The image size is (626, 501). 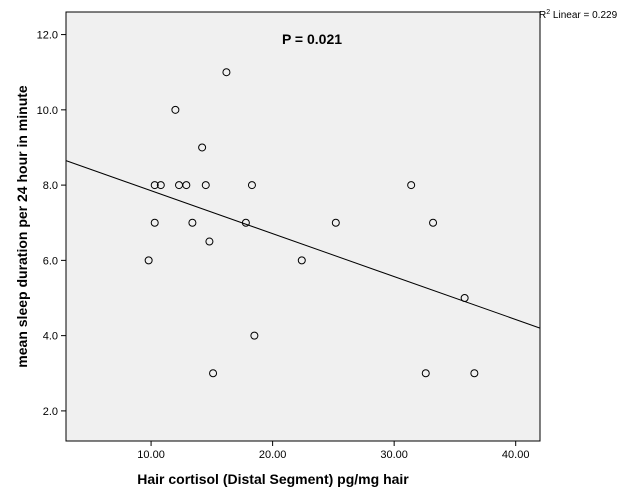 What do you see at coordinates (50, 186) in the screenshot?
I see `y-tick-label: 8.0` at bounding box center [50, 186].